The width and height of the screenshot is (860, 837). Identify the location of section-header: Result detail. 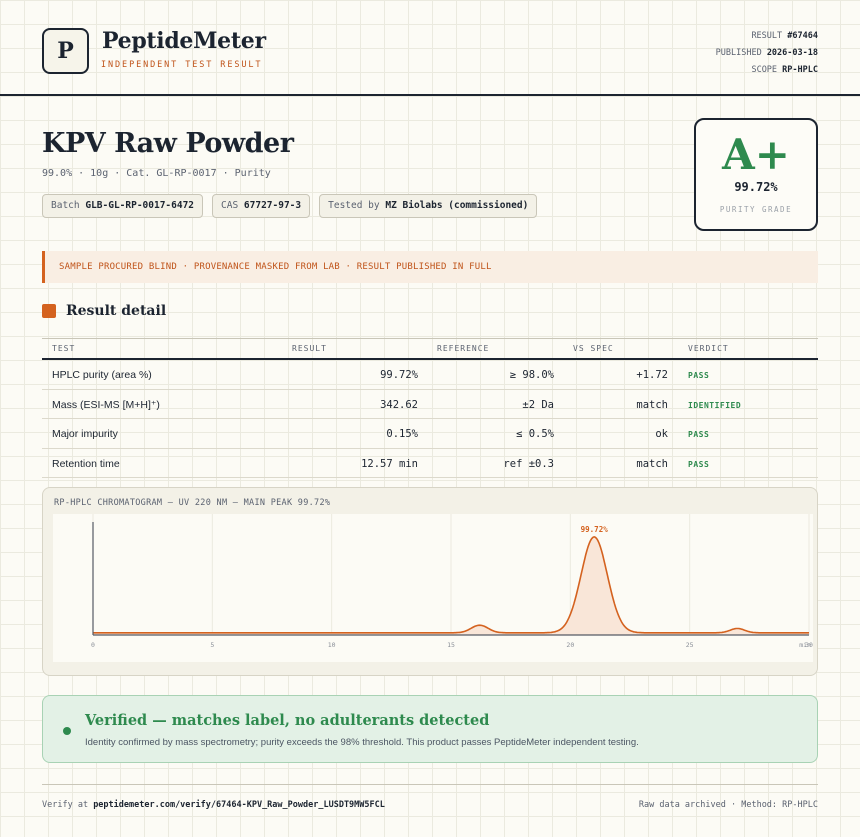
(104, 311).